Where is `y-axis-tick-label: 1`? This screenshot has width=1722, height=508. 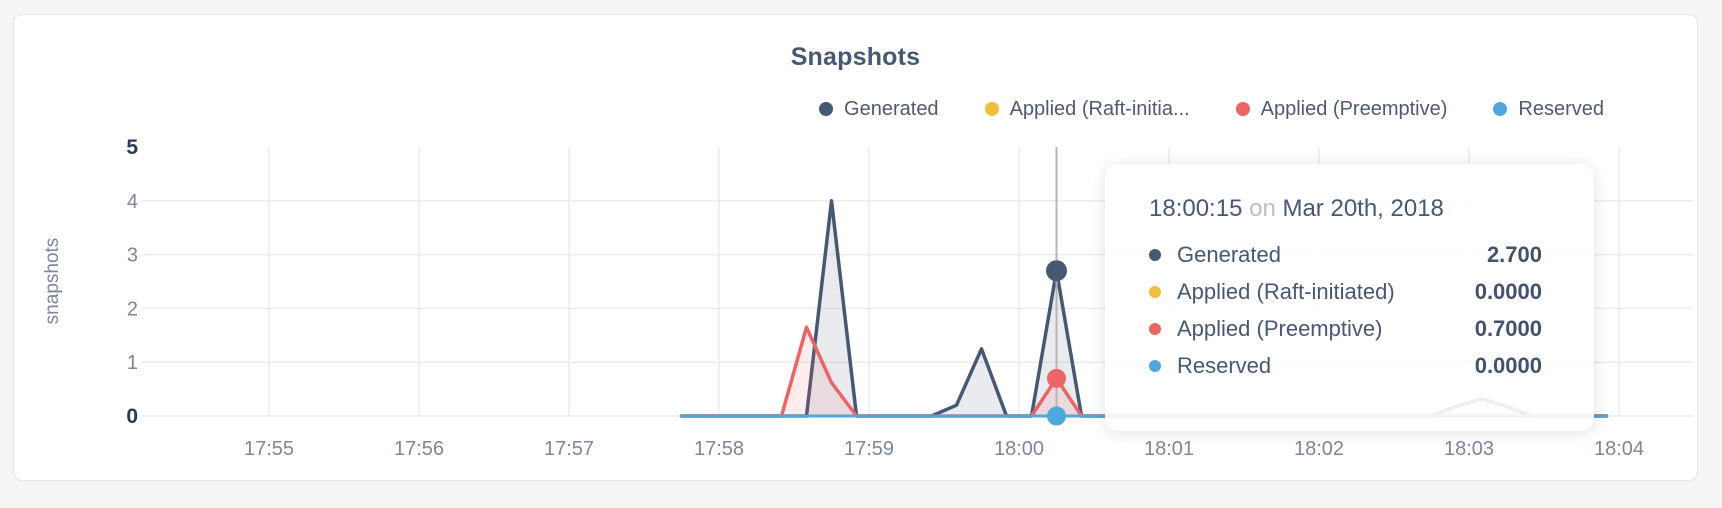 y-axis-tick-label: 1 is located at coordinates (132, 363).